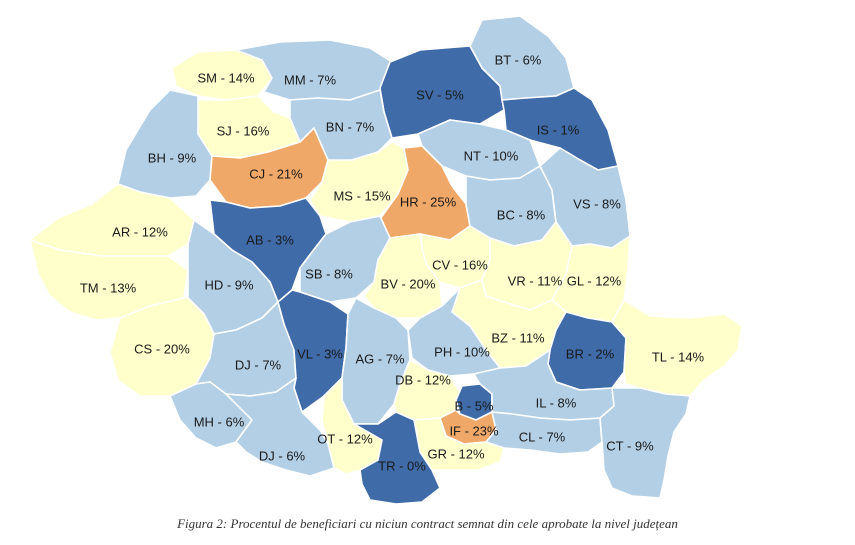  What do you see at coordinates (597, 203) in the screenshot?
I see `county-label-vs: VS - 8%` at bounding box center [597, 203].